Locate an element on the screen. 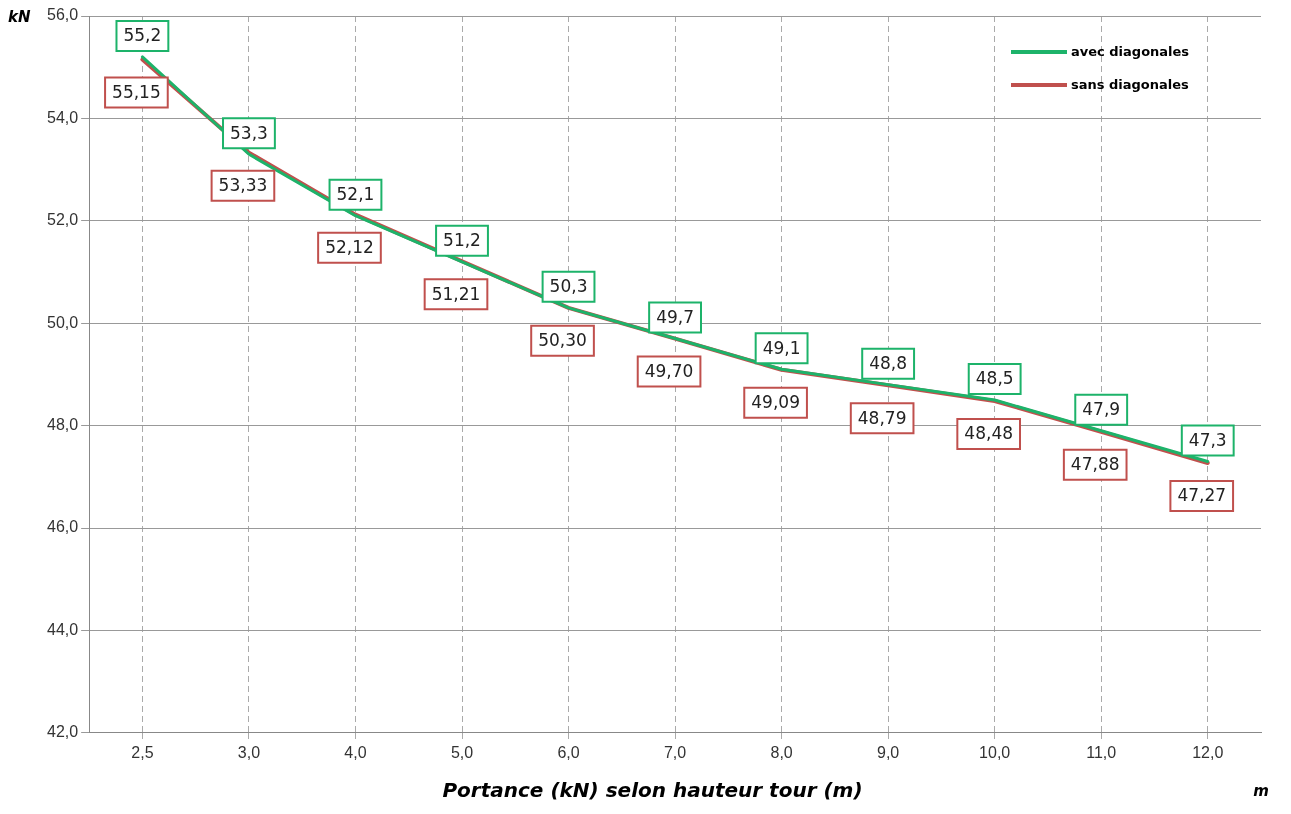 This screenshot has width=1291, height=814. data-label: 47,88 is located at coordinates (1095, 464).